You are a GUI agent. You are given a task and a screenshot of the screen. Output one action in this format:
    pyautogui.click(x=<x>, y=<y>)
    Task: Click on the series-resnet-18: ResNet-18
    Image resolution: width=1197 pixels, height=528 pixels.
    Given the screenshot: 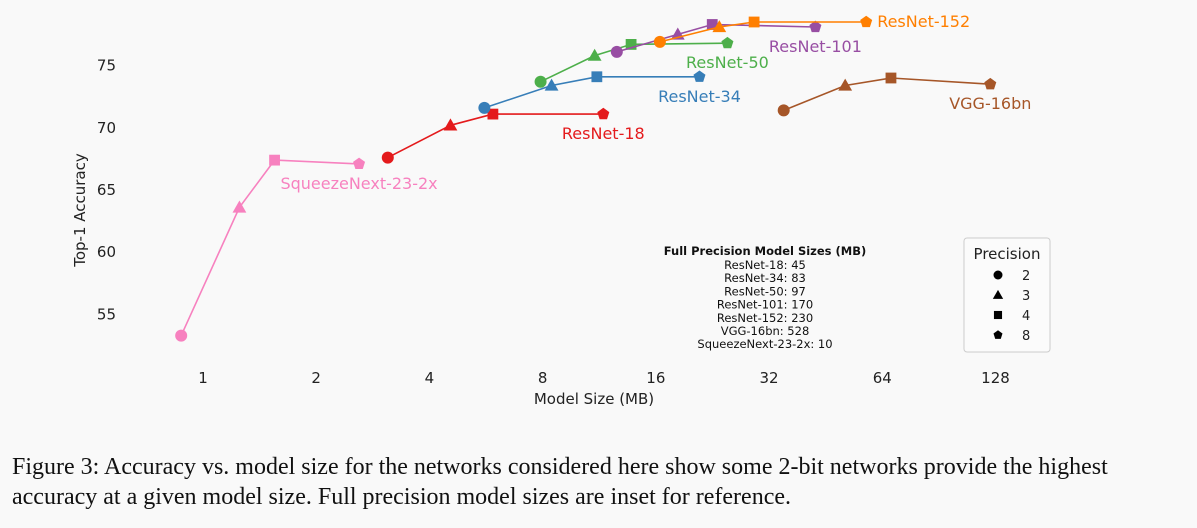 What is the action you would take?
    pyautogui.click(x=513, y=135)
    